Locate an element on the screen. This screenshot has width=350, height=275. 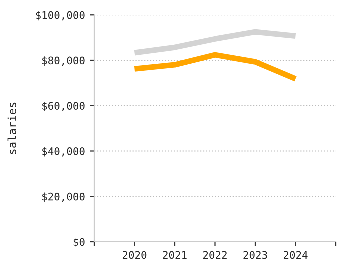
y-tick-label: $20,000 is located at coordinates (63, 197).